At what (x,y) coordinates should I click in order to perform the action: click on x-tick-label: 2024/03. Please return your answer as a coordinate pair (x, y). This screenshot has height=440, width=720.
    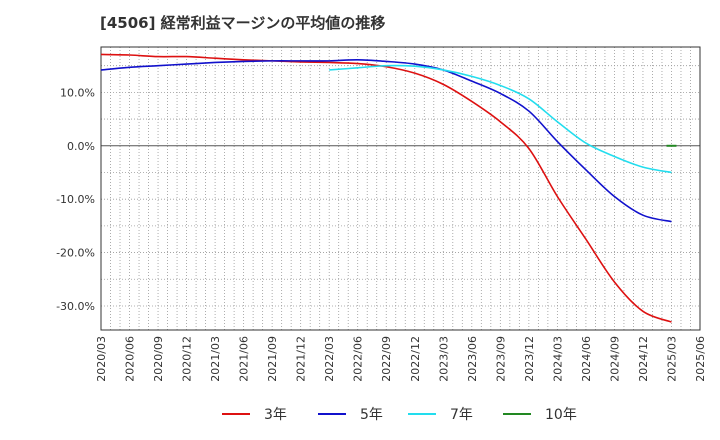
    Looking at the image, I should click on (557, 359).